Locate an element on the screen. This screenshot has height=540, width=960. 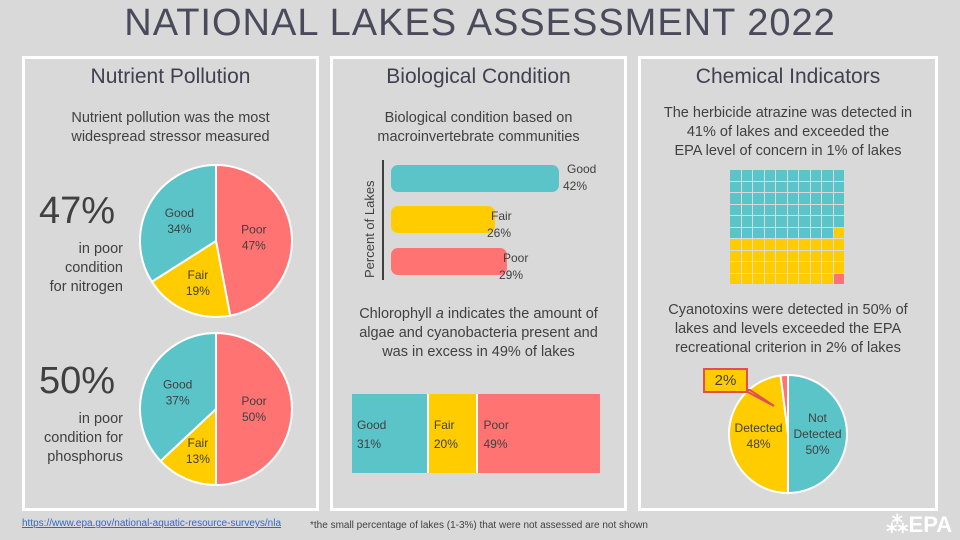
chlorophyll-description-line: Chlorophyll a indicates the amount of is located at coordinates (478, 314).